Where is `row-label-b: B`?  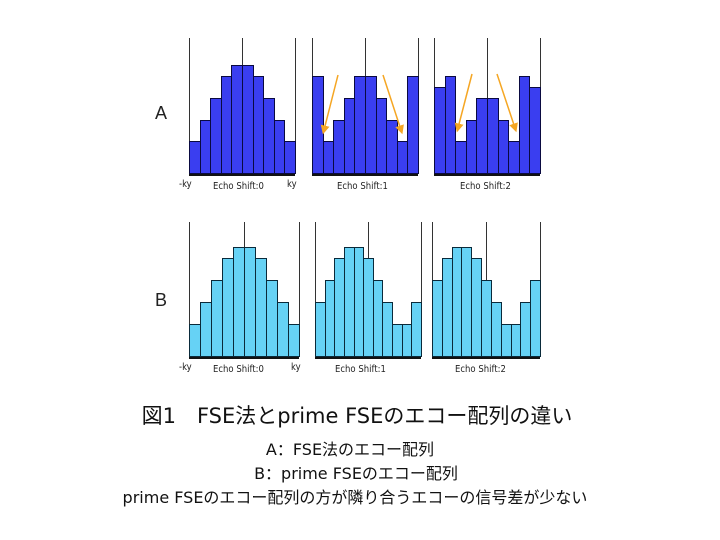
row-label-b: B is located at coordinates (161, 300).